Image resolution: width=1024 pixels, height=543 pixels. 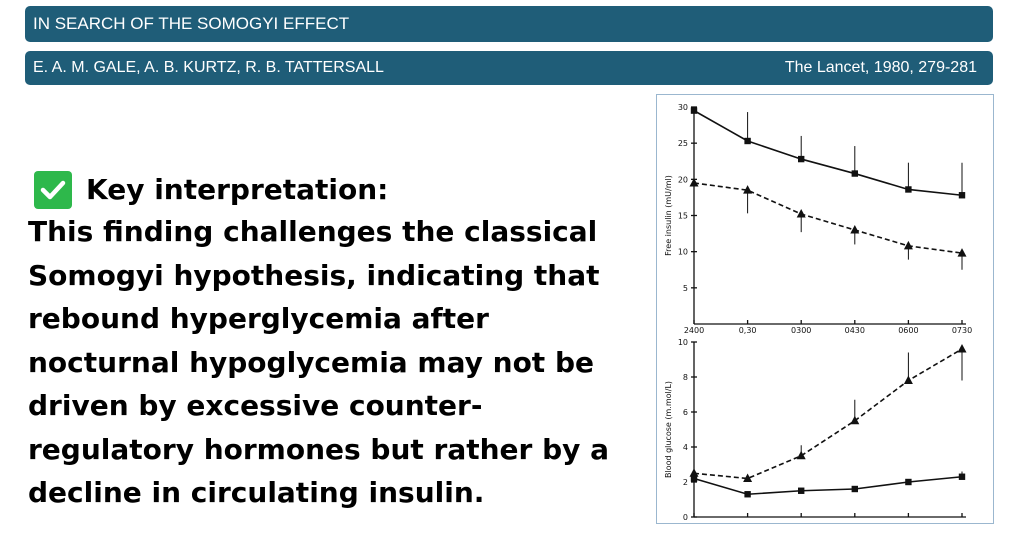 I want to click on x-tick-label: 0430, so click(x=855, y=330).